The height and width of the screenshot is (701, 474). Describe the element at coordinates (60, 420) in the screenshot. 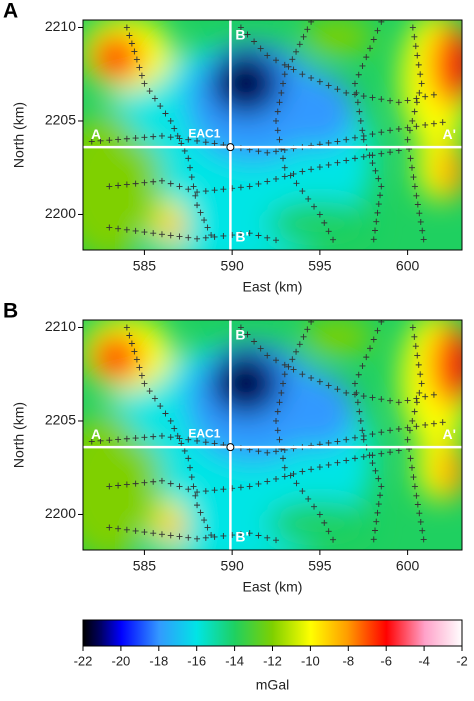

I see `y-tick-label: 2205` at that location.